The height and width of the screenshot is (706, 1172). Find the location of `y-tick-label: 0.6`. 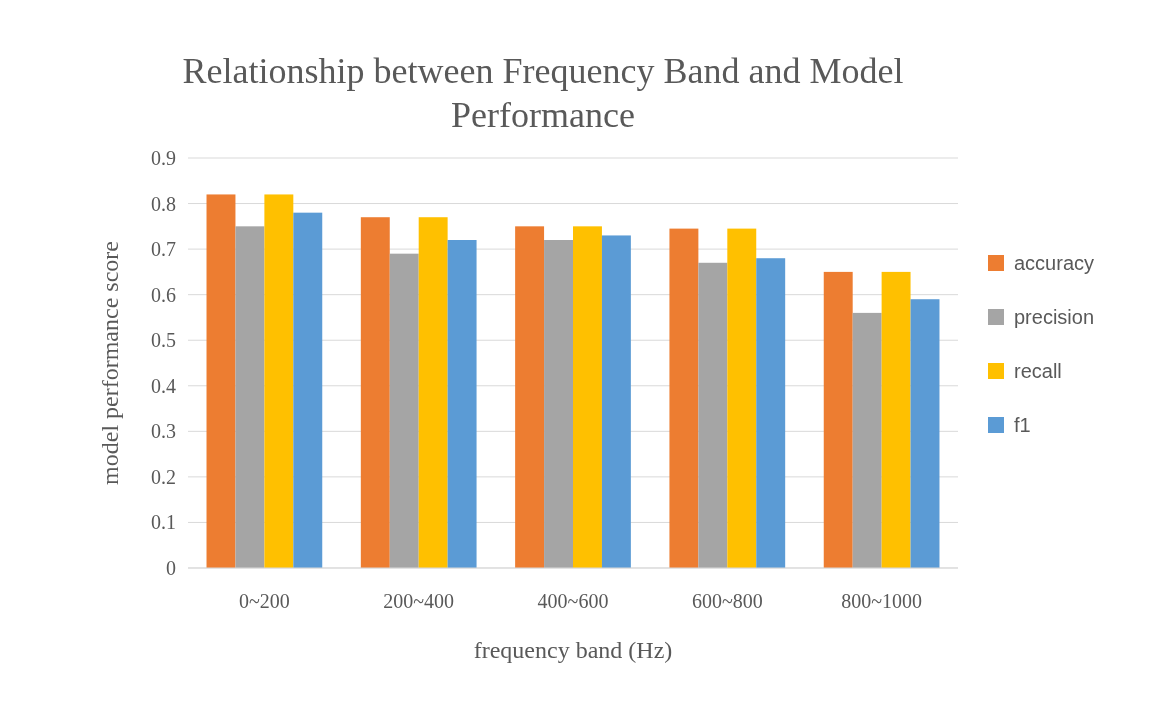

y-tick-label: 0.6 is located at coordinates (163, 294).